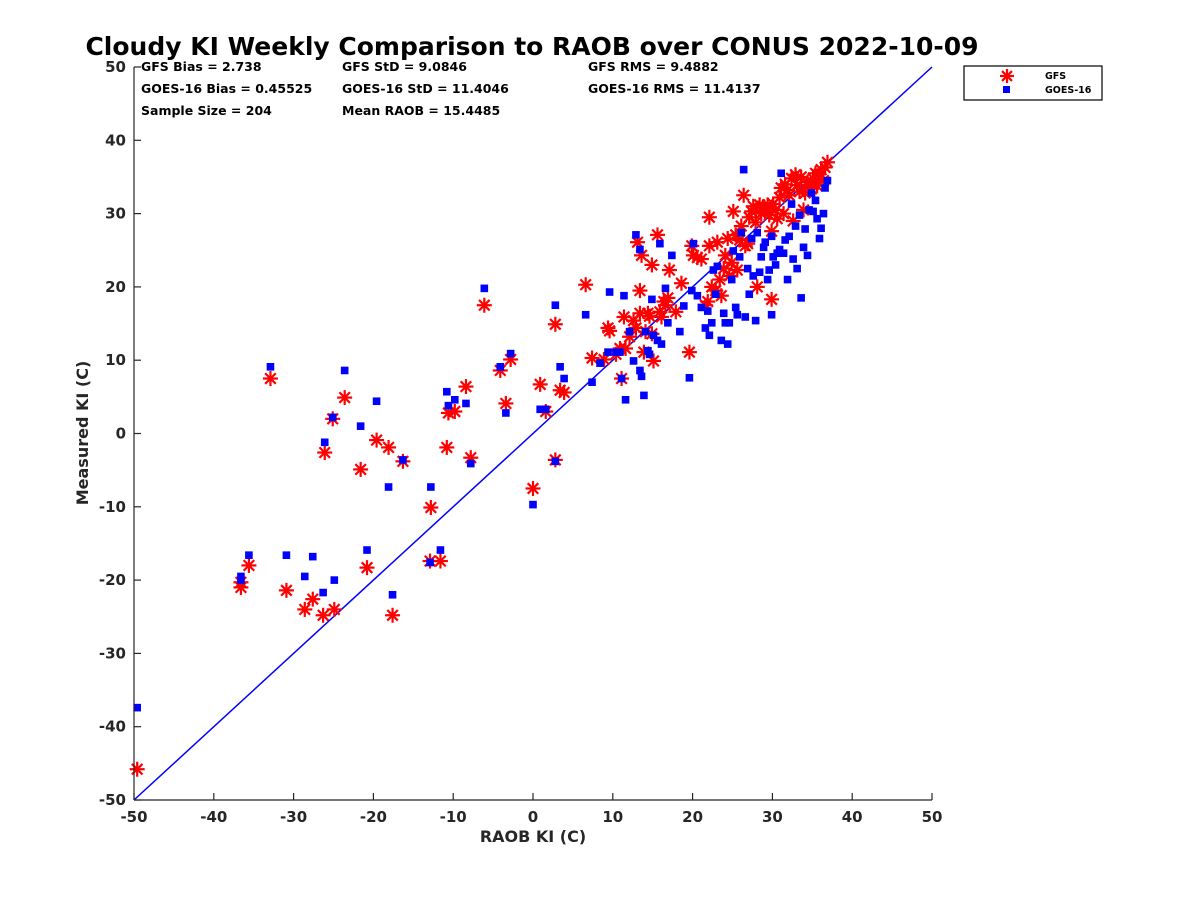 Image resolution: width=1200 pixels, height=900 pixels. Describe the element at coordinates (112, 727) in the screenshot. I see `y-tick-label: -40` at that location.